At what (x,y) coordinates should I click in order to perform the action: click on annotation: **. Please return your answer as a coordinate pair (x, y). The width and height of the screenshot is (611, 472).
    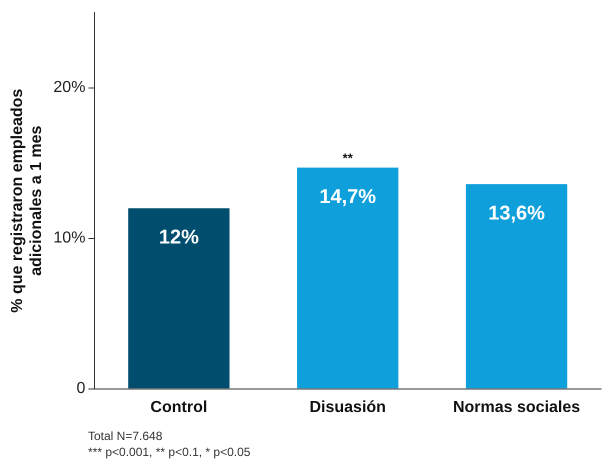
    Looking at the image, I should click on (348, 158).